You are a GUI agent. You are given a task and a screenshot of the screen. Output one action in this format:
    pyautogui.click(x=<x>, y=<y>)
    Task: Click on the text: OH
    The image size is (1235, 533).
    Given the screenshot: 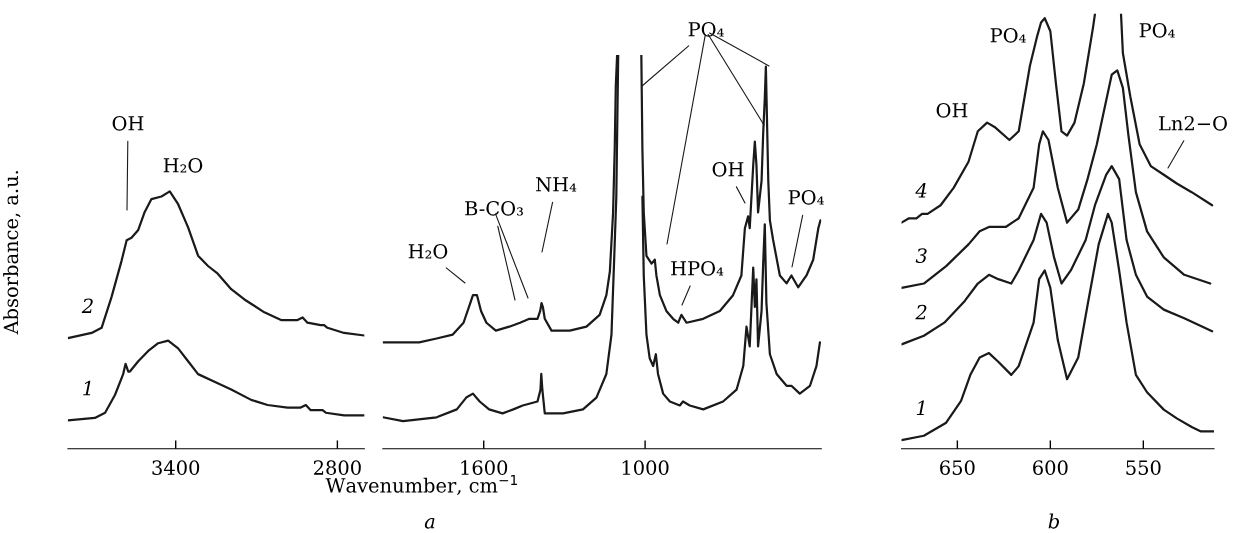 What is the action you would take?
    pyautogui.click(x=128, y=123)
    